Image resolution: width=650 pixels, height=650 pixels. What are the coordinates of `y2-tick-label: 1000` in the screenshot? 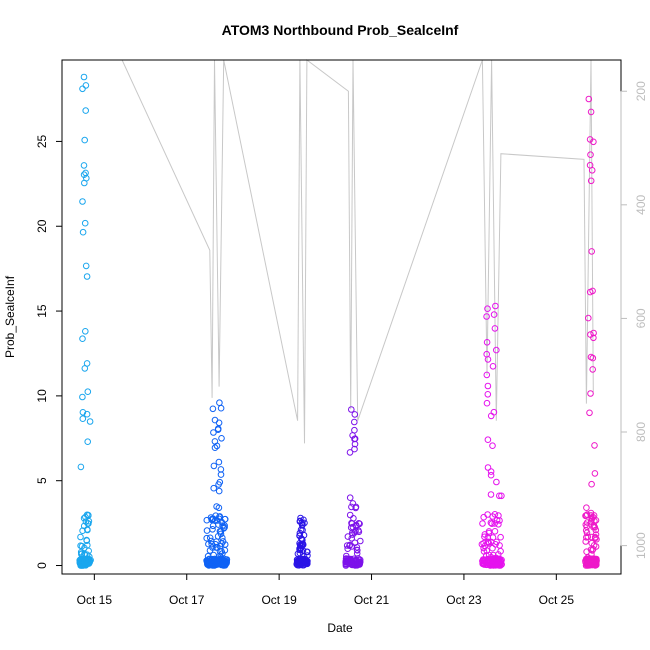 It's located at (641, 545).